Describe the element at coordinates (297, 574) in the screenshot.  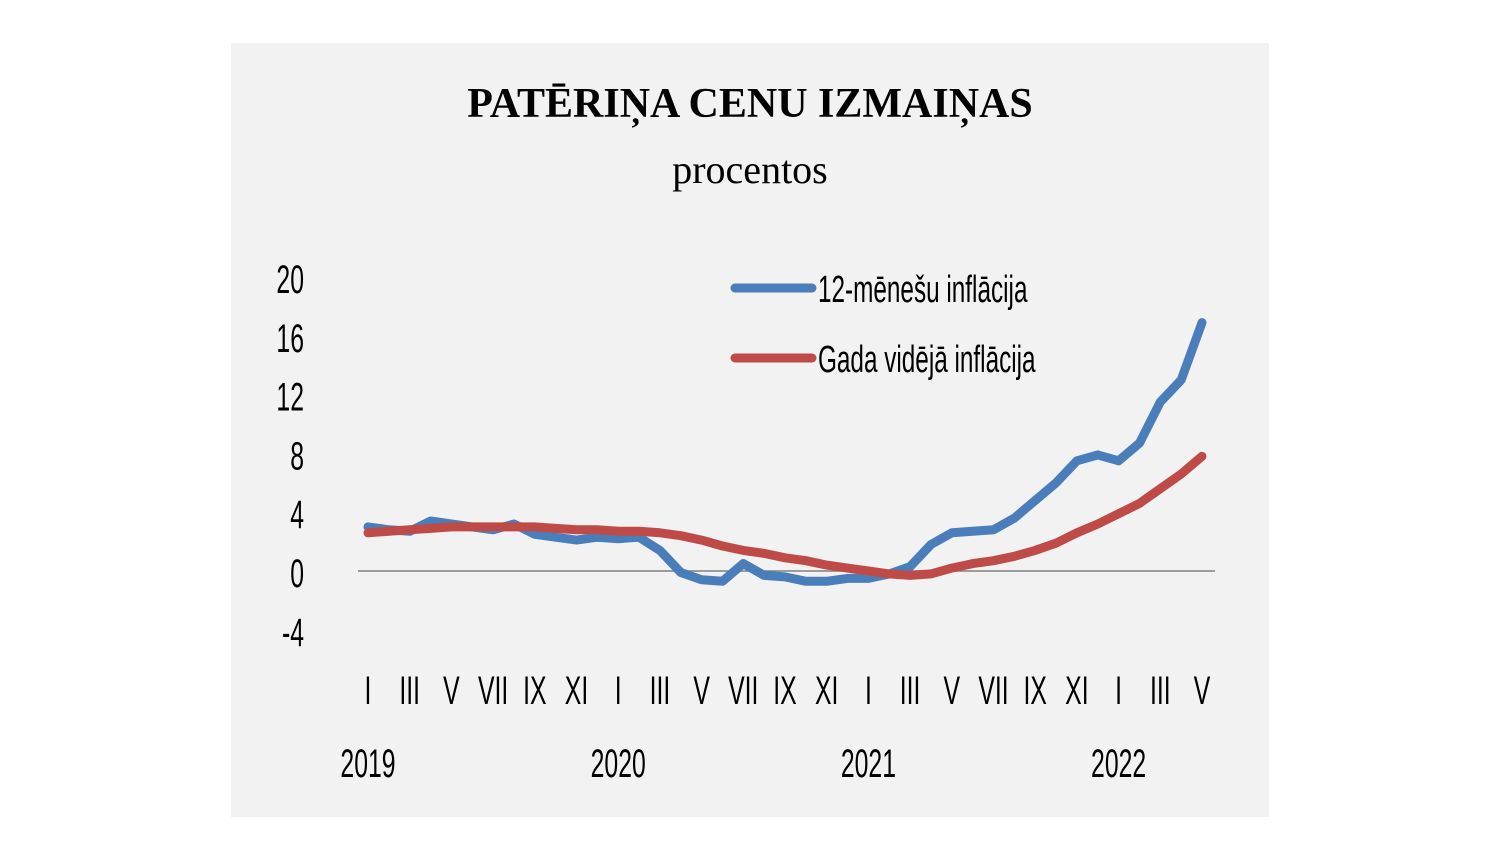
I see `y-tick-label: 0` at that location.